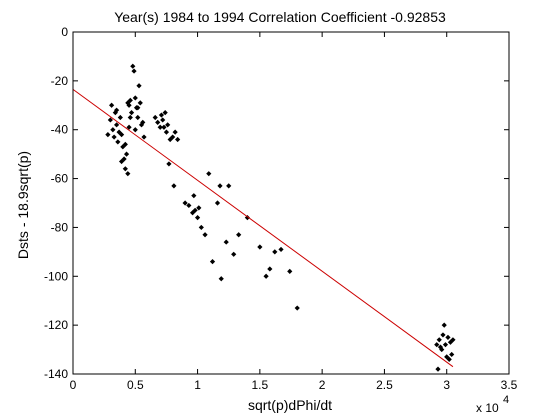  I want to click on x-axis-label: sqrt(p)dPhi/dt, so click(290, 405).